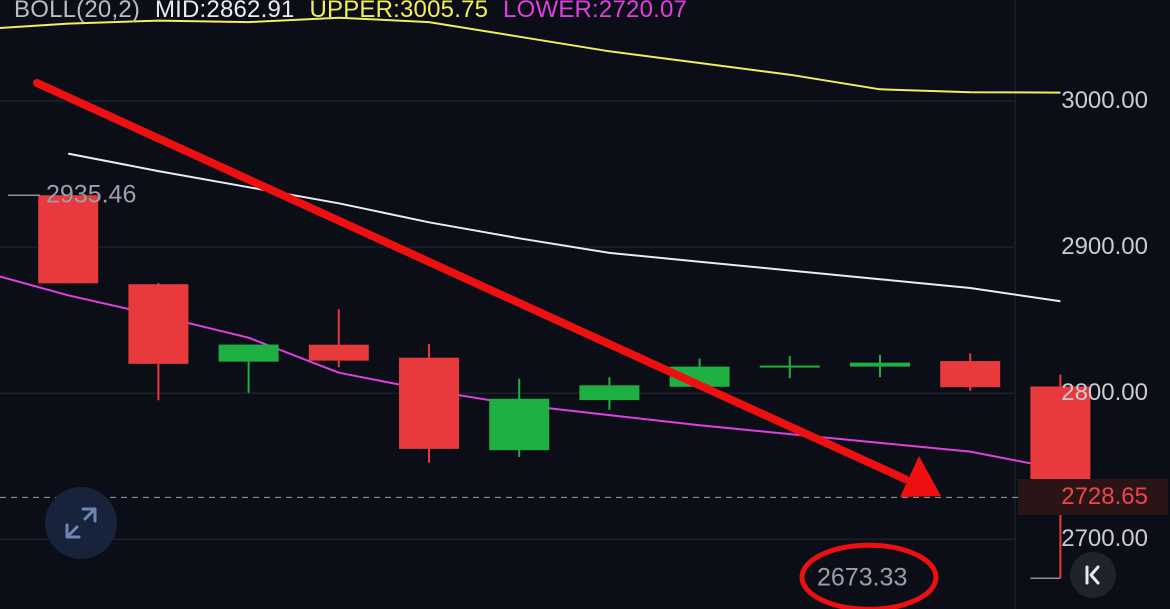  I want to click on indicator-mid-value: MID:2862.91, so click(224, 11).